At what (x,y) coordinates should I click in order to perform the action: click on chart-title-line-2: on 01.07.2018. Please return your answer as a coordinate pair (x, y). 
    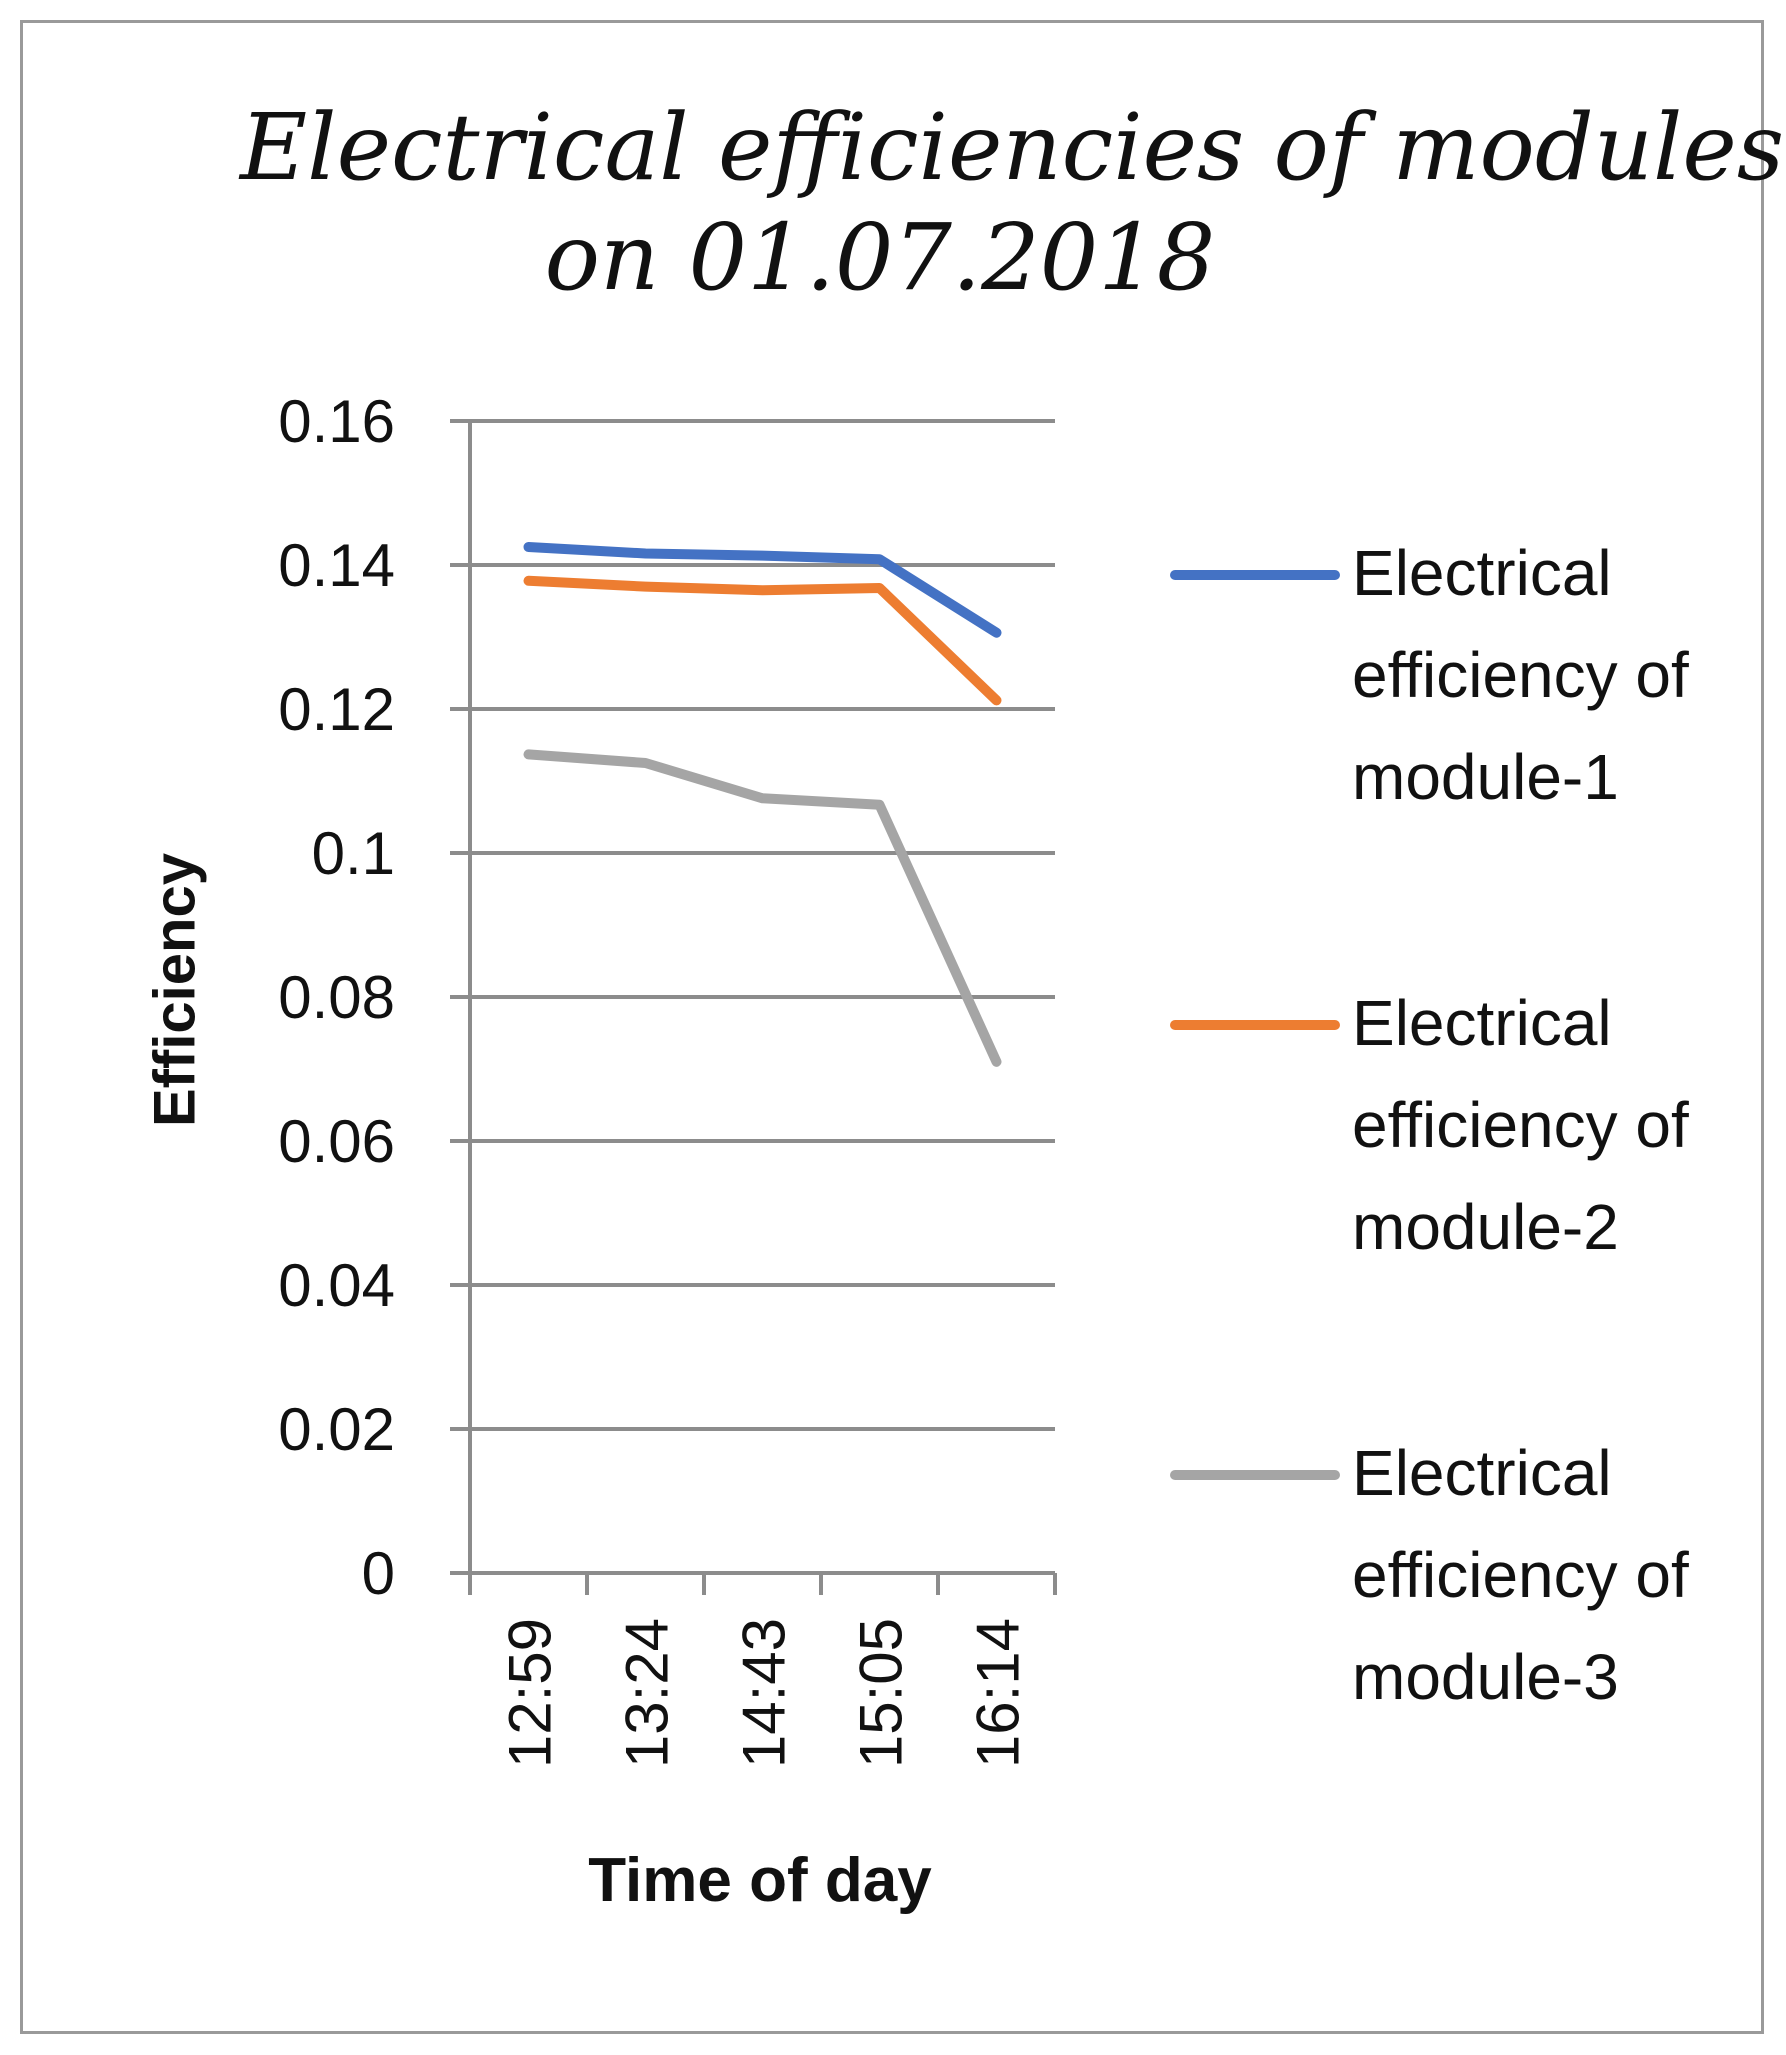
    Looking at the image, I should click on (880, 257).